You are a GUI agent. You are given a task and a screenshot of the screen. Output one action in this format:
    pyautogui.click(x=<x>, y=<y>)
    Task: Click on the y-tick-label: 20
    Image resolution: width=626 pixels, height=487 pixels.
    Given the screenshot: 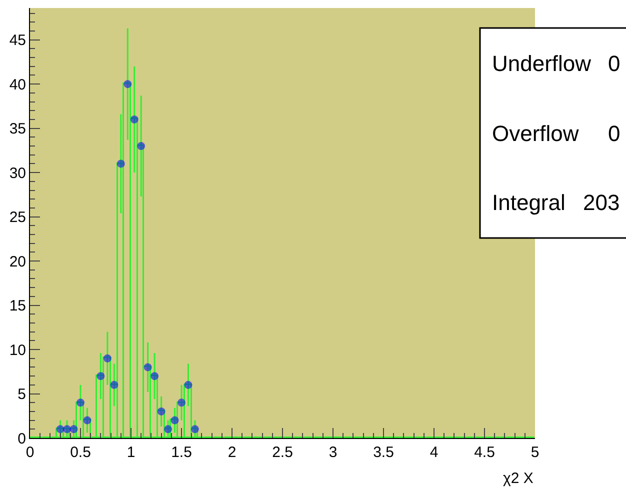 What is the action you would take?
    pyautogui.click(x=17, y=261)
    